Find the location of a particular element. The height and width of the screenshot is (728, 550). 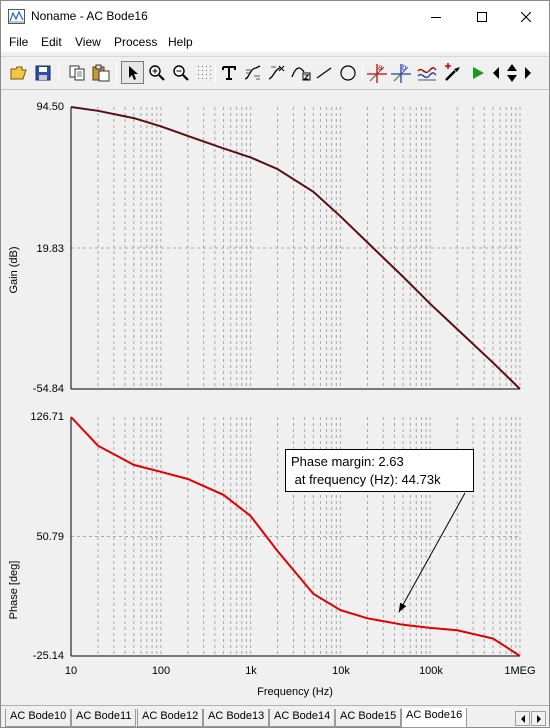

tab-ac-bode15: AC Bode15 is located at coordinates (368, 718).